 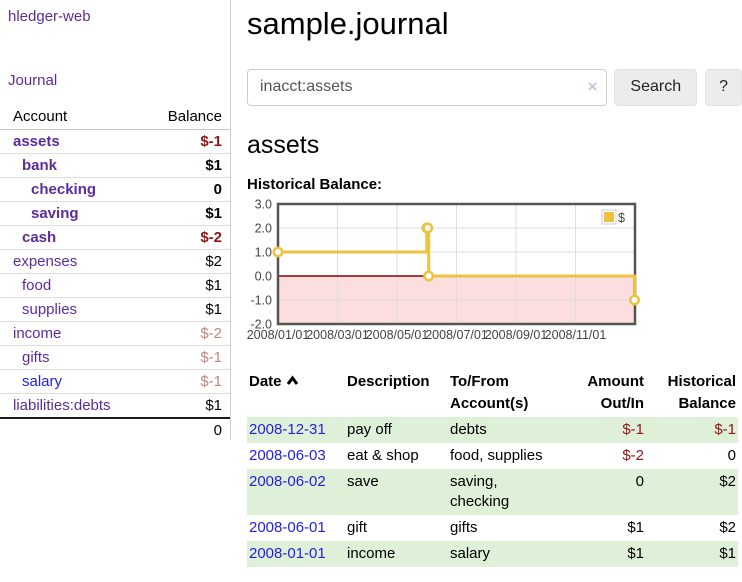 I want to click on accounts-header-balance: Balance, so click(x=188, y=117).